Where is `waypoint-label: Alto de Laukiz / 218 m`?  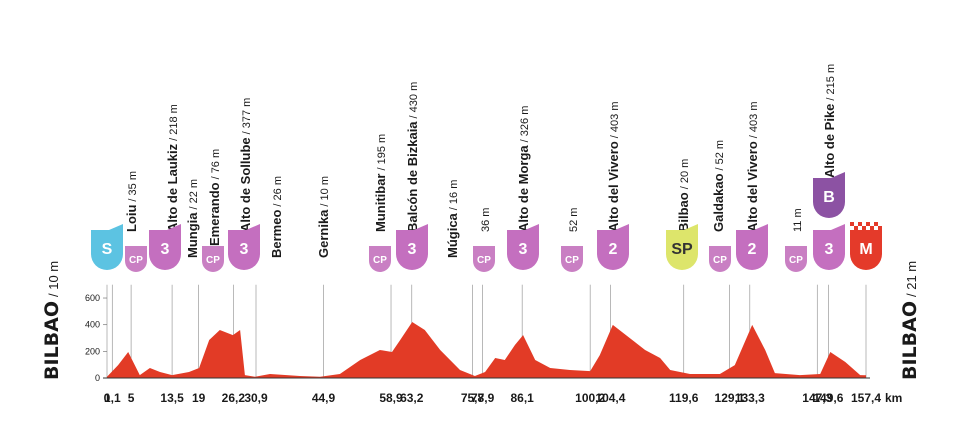 waypoint-label: Alto de Laukiz / 218 m is located at coordinates (172, 168).